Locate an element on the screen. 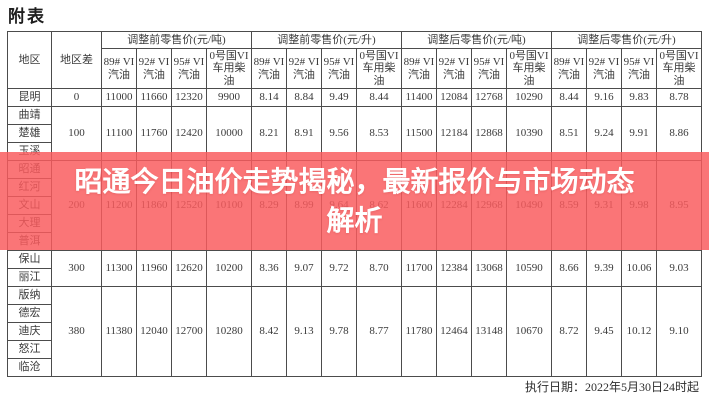 This screenshot has width=709, height=400. price-cell: 10670 is located at coordinates (529, 331).